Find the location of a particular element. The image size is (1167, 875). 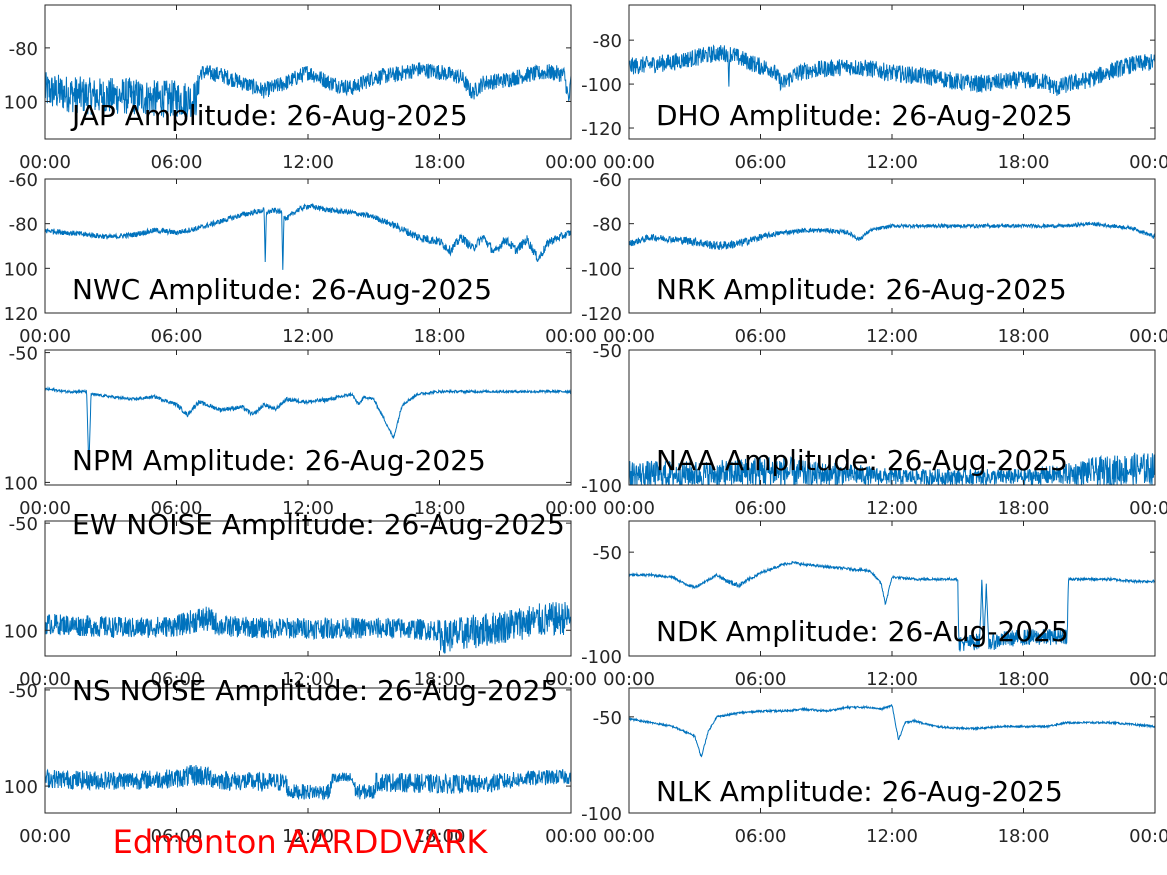

y-tick-label: 120 is located at coordinates (21, 314).